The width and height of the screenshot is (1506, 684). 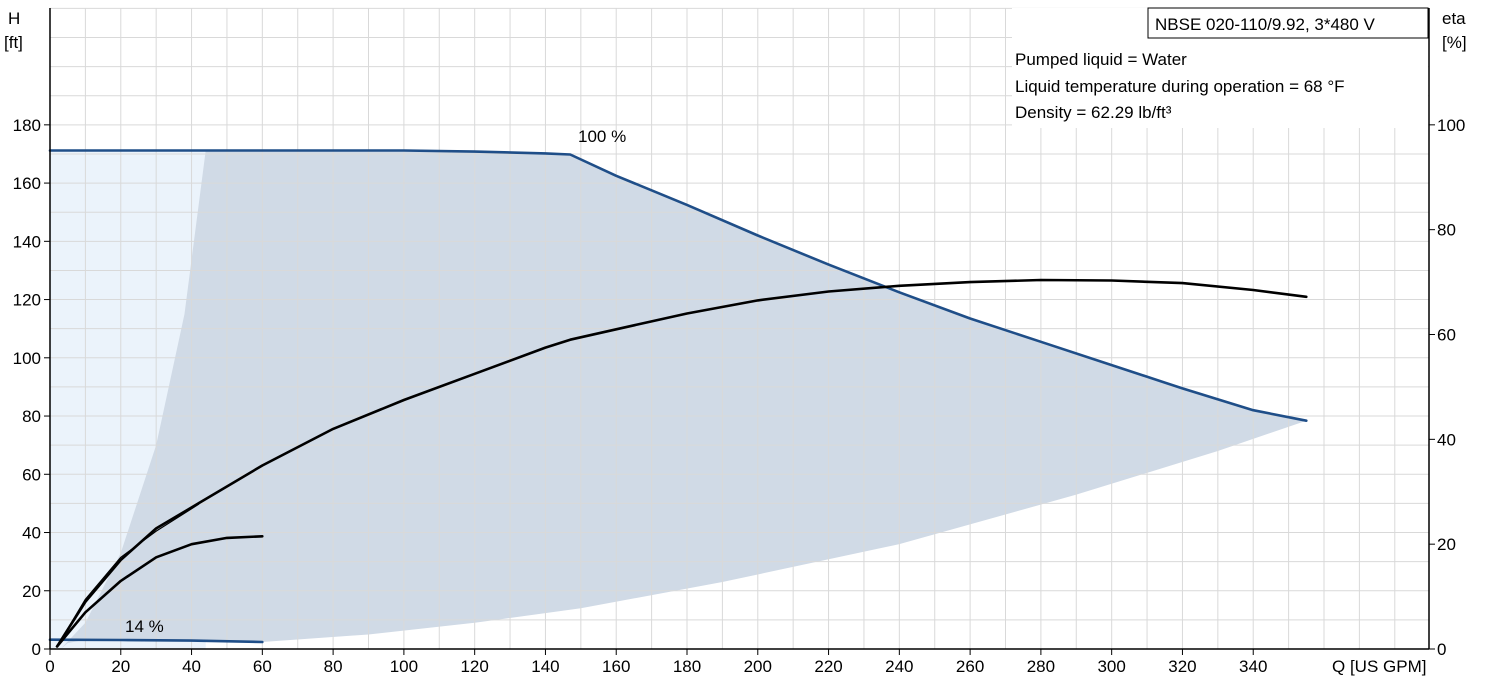 What do you see at coordinates (602, 136) in the screenshot?
I see `curve-label-100: 100 %` at bounding box center [602, 136].